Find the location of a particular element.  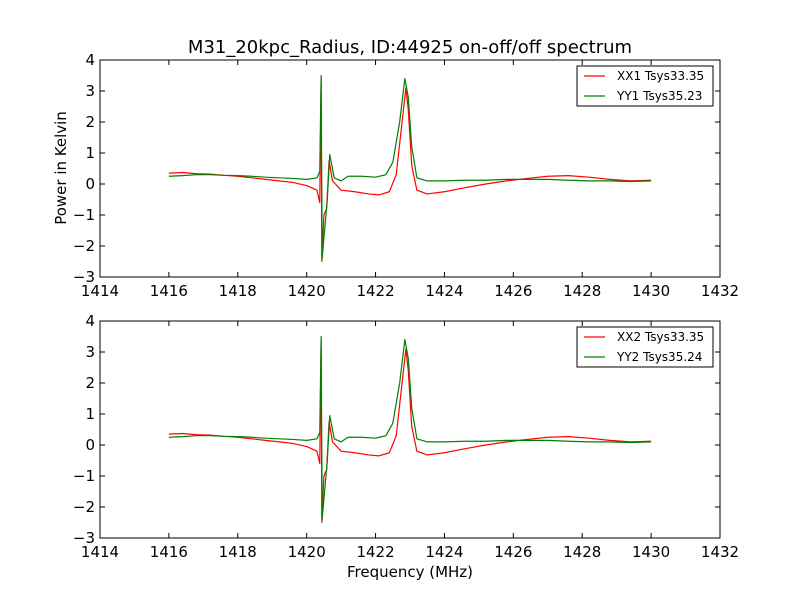

legend-entry: YY2 Tsys35.24 is located at coordinates (659, 357).